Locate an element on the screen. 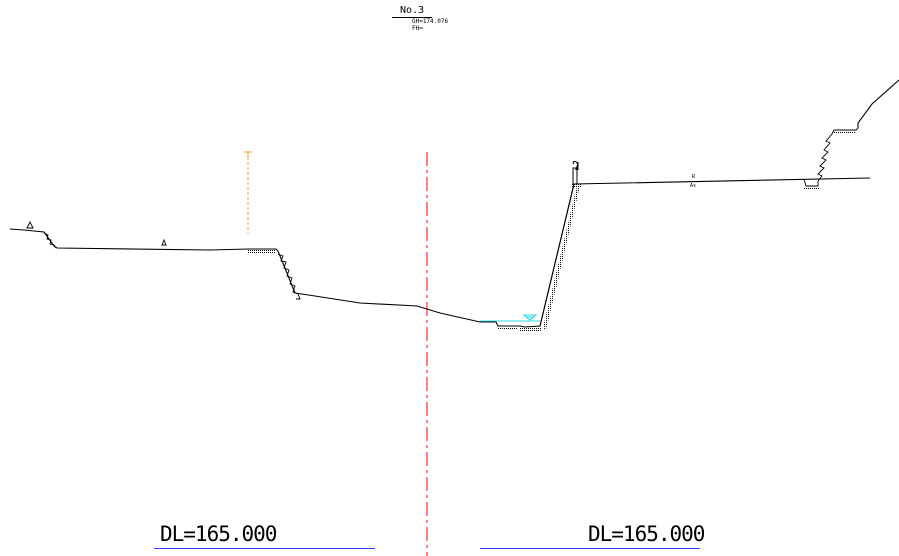  left-ditch is located at coordinates (50, 240).